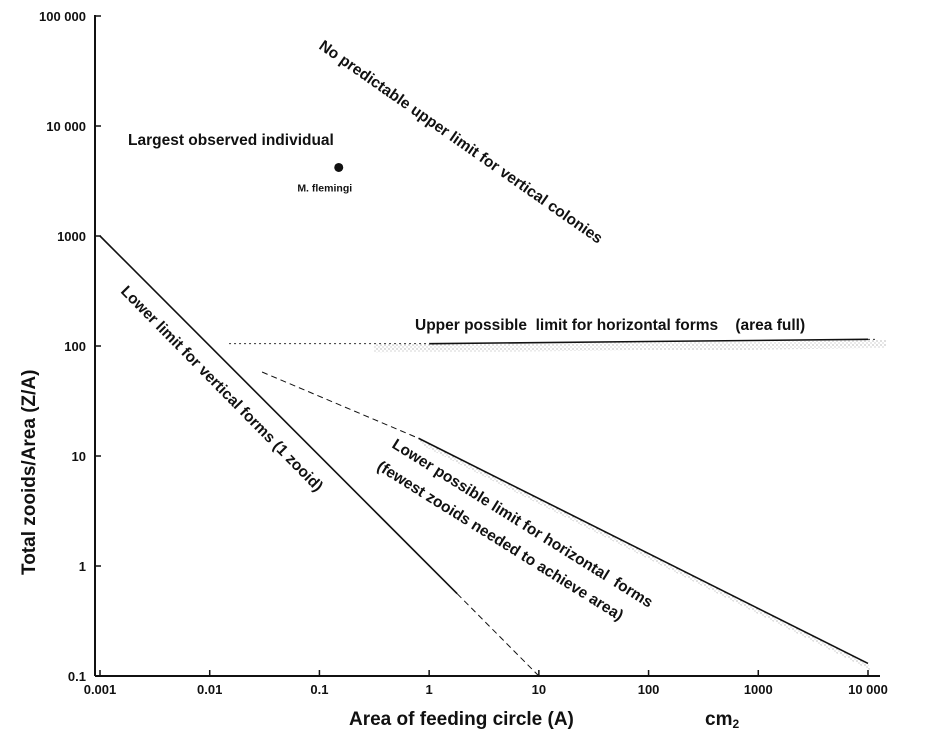 This screenshot has height=731, width=938. What do you see at coordinates (62, 16) in the screenshot?
I see `y-tick-label: 100 000` at bounding box center [62, 16].